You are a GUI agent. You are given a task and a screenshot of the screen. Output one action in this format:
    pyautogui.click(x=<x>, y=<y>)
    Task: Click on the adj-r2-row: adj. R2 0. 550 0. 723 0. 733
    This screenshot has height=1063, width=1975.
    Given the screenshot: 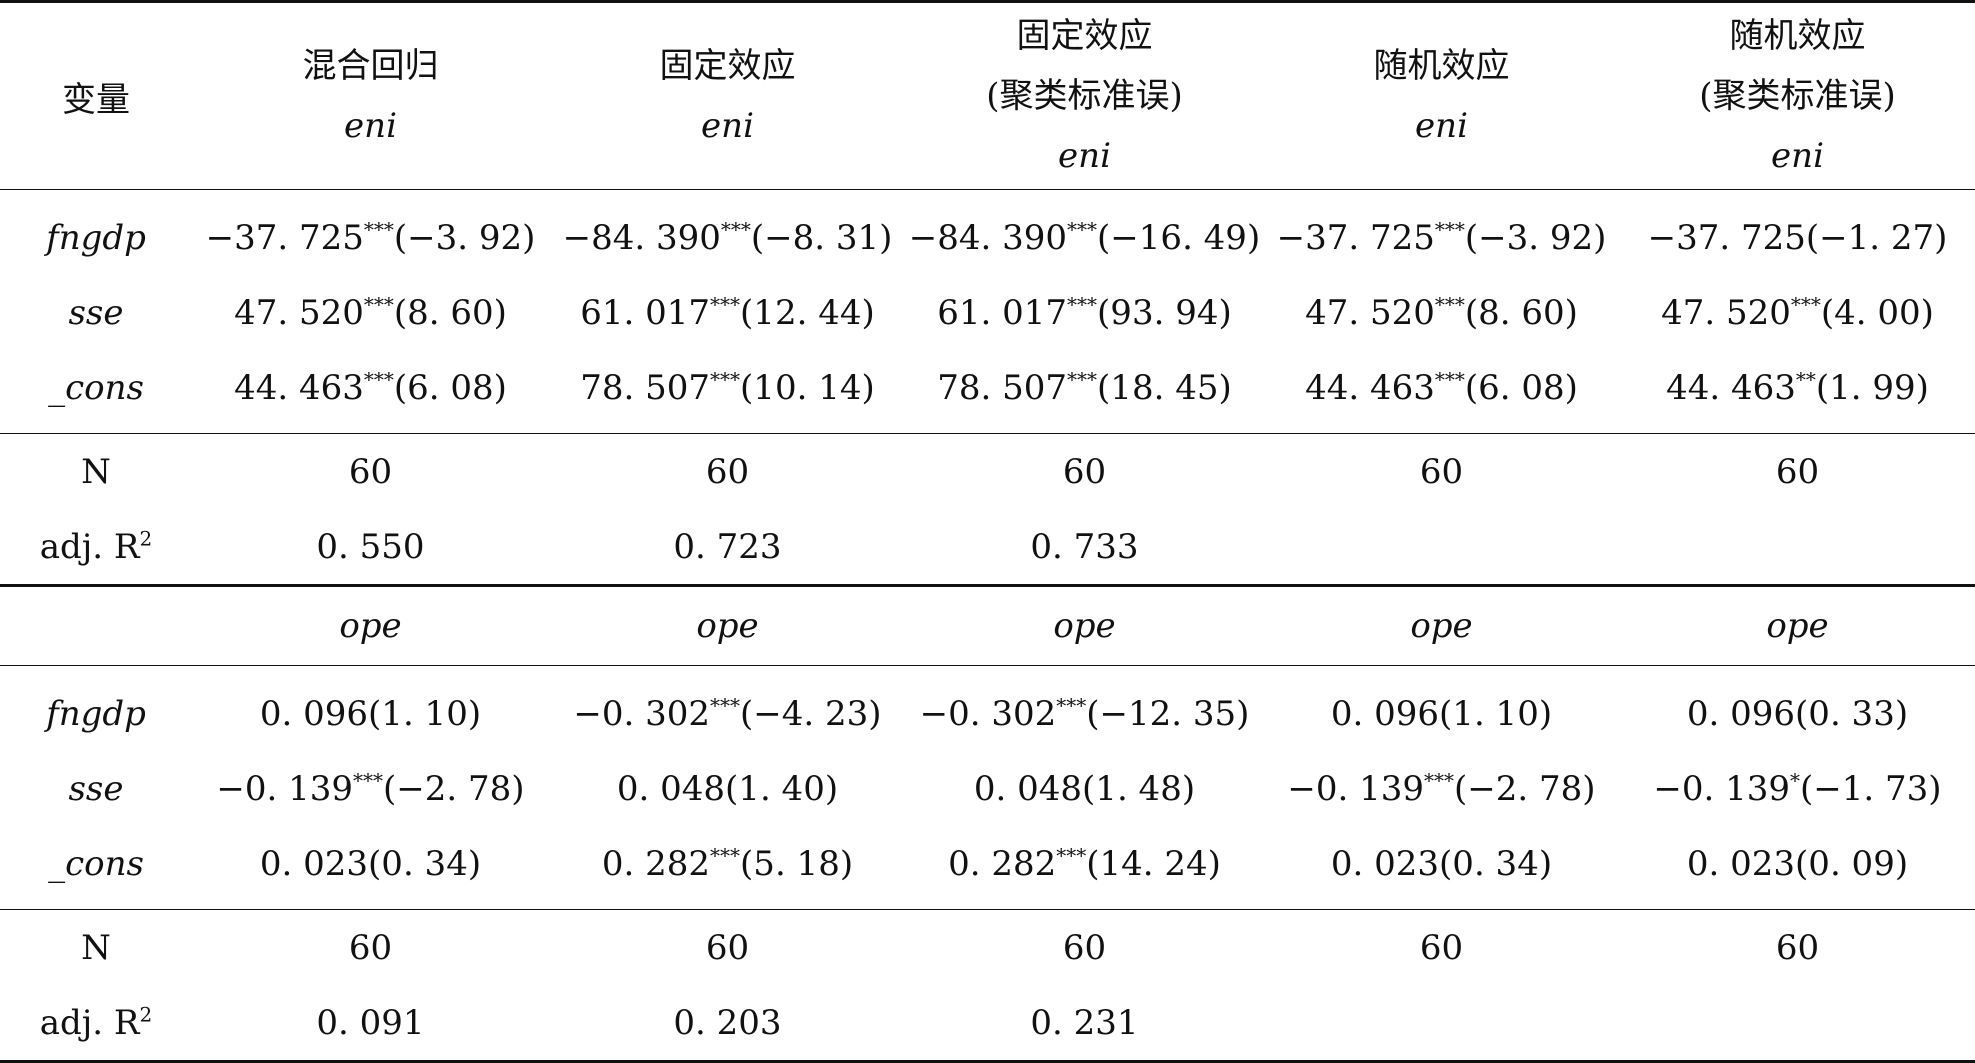 What is the action you would take?
    pyautogui.click(x=987, y=547)
    